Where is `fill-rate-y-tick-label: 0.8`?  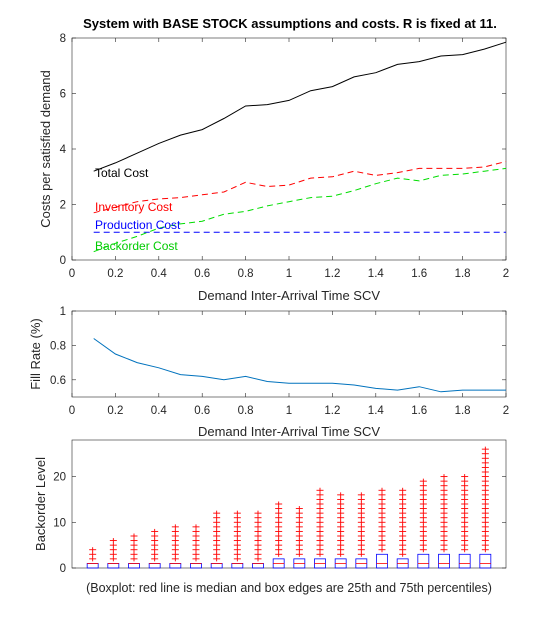 fill-rate-y-tick-label: 0.8 is located at coordinates (58, 346).